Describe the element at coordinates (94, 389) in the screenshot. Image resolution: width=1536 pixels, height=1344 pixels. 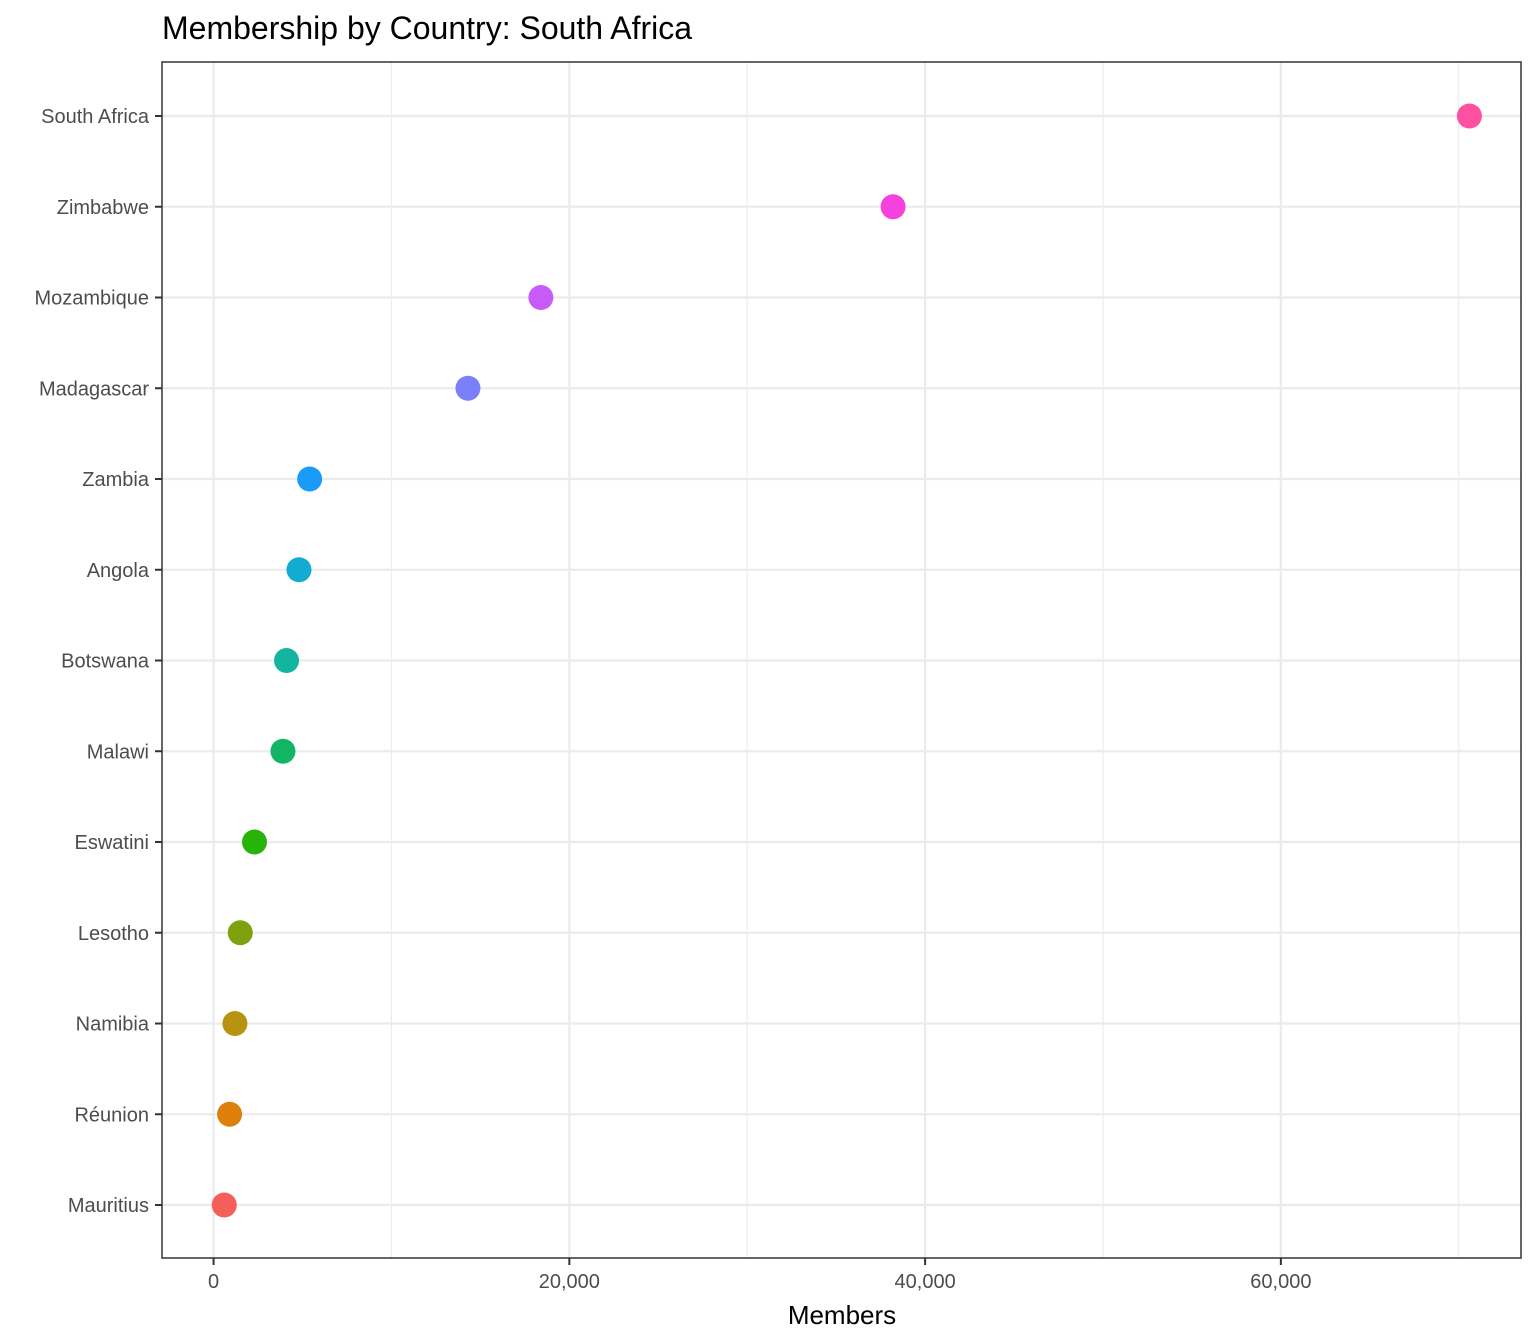
I see `y-tick-label: Madagascar` at that location.